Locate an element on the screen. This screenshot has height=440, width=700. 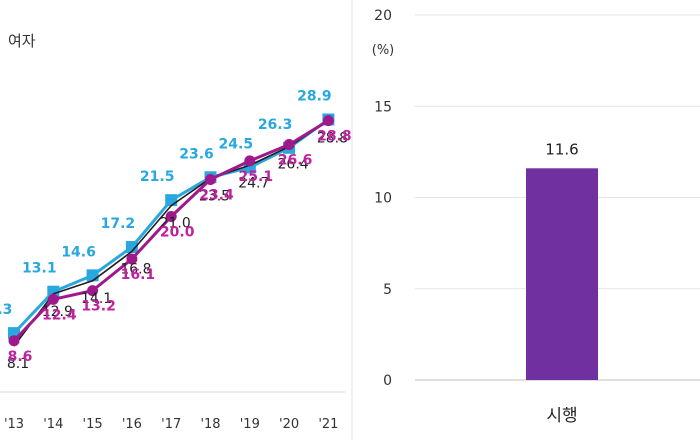
x-tick-label: '21 is located at coordinates (328, 424).